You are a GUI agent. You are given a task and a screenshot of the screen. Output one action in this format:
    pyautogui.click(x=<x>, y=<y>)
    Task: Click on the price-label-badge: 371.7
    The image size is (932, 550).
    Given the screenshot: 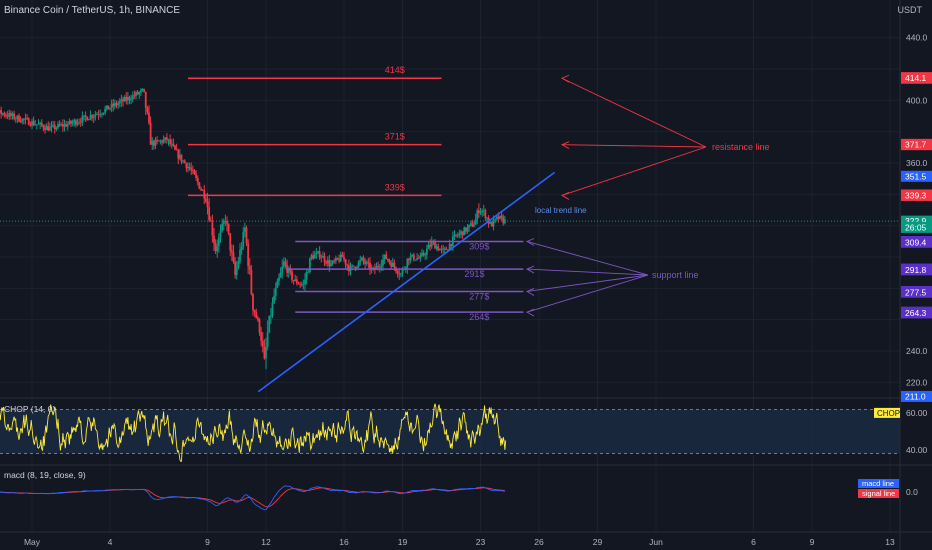 What is the action you would take?
    pyautogui.click(x=916, y=145)
    